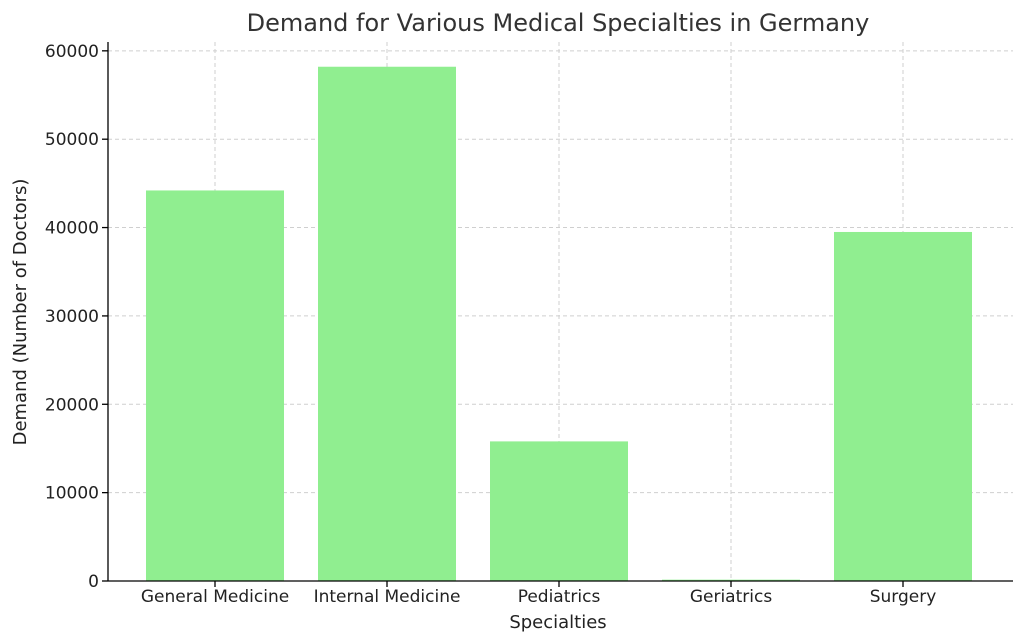  What do you see at coordinates (72, 494) in the screenshot?
I see `y-tick-label: 10000` at bounding box center [72, 494].